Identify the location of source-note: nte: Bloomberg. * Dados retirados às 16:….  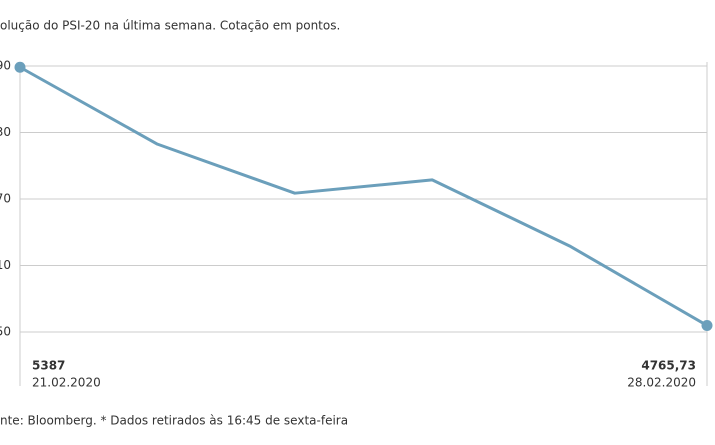
(174, 421).